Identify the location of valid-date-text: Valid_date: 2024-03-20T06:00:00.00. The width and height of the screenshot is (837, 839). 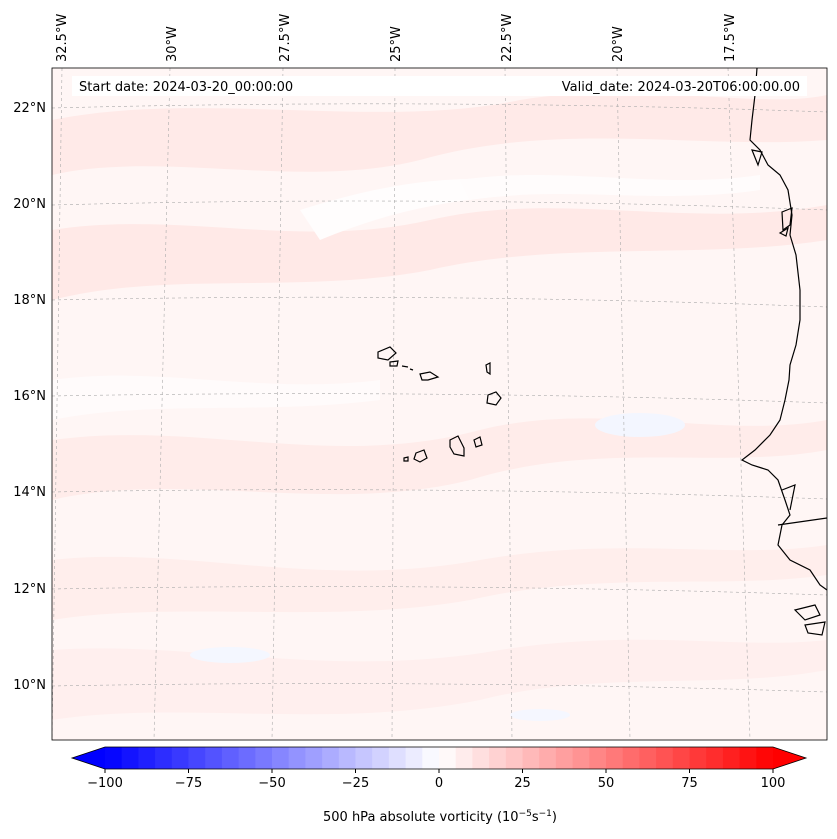
(681, 87).